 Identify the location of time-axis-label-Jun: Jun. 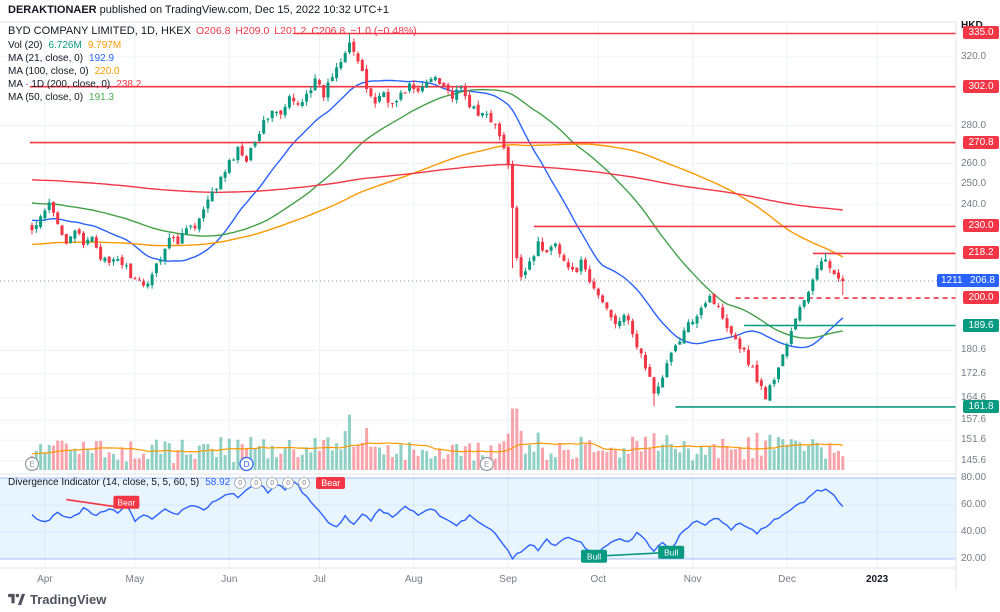
(229, 579).